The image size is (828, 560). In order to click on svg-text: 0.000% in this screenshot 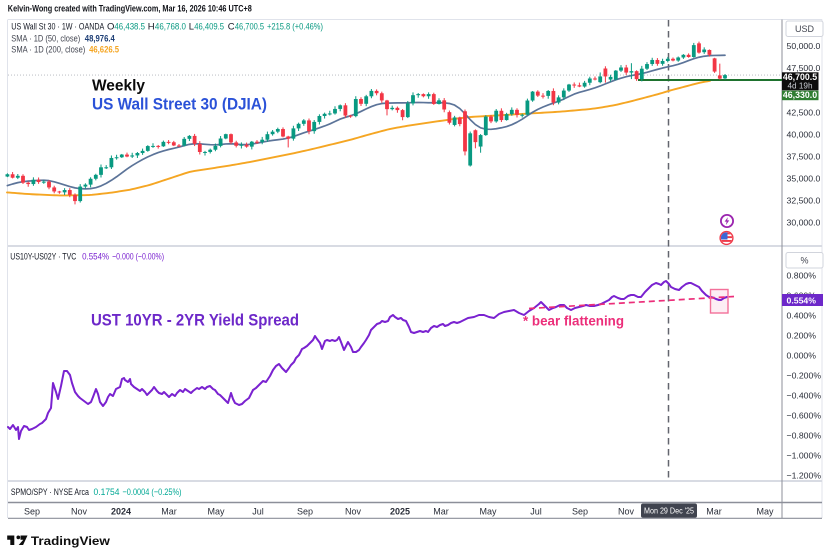, I will do `click(802, 356)`.